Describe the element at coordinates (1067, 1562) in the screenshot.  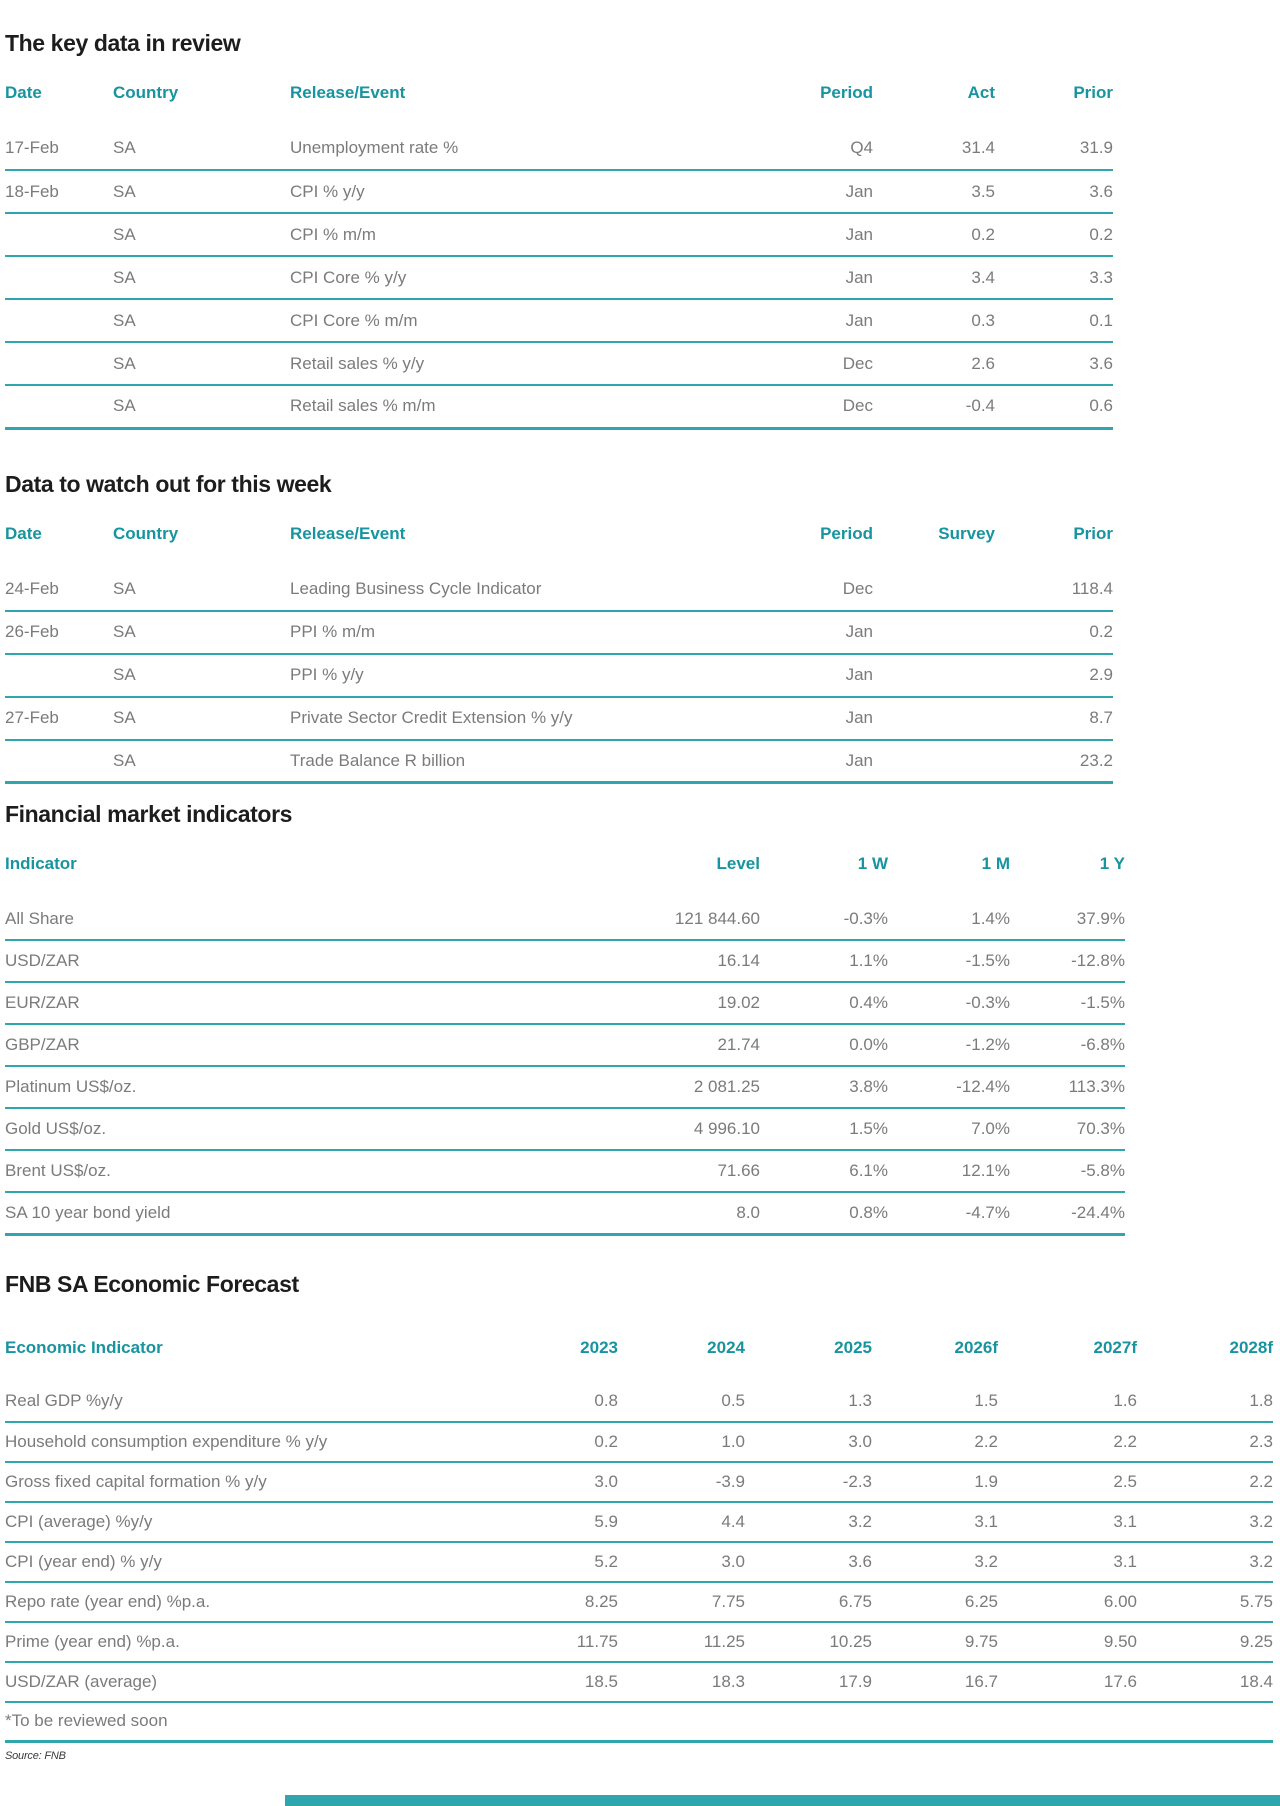
I see `cell: 3.1` at that location.